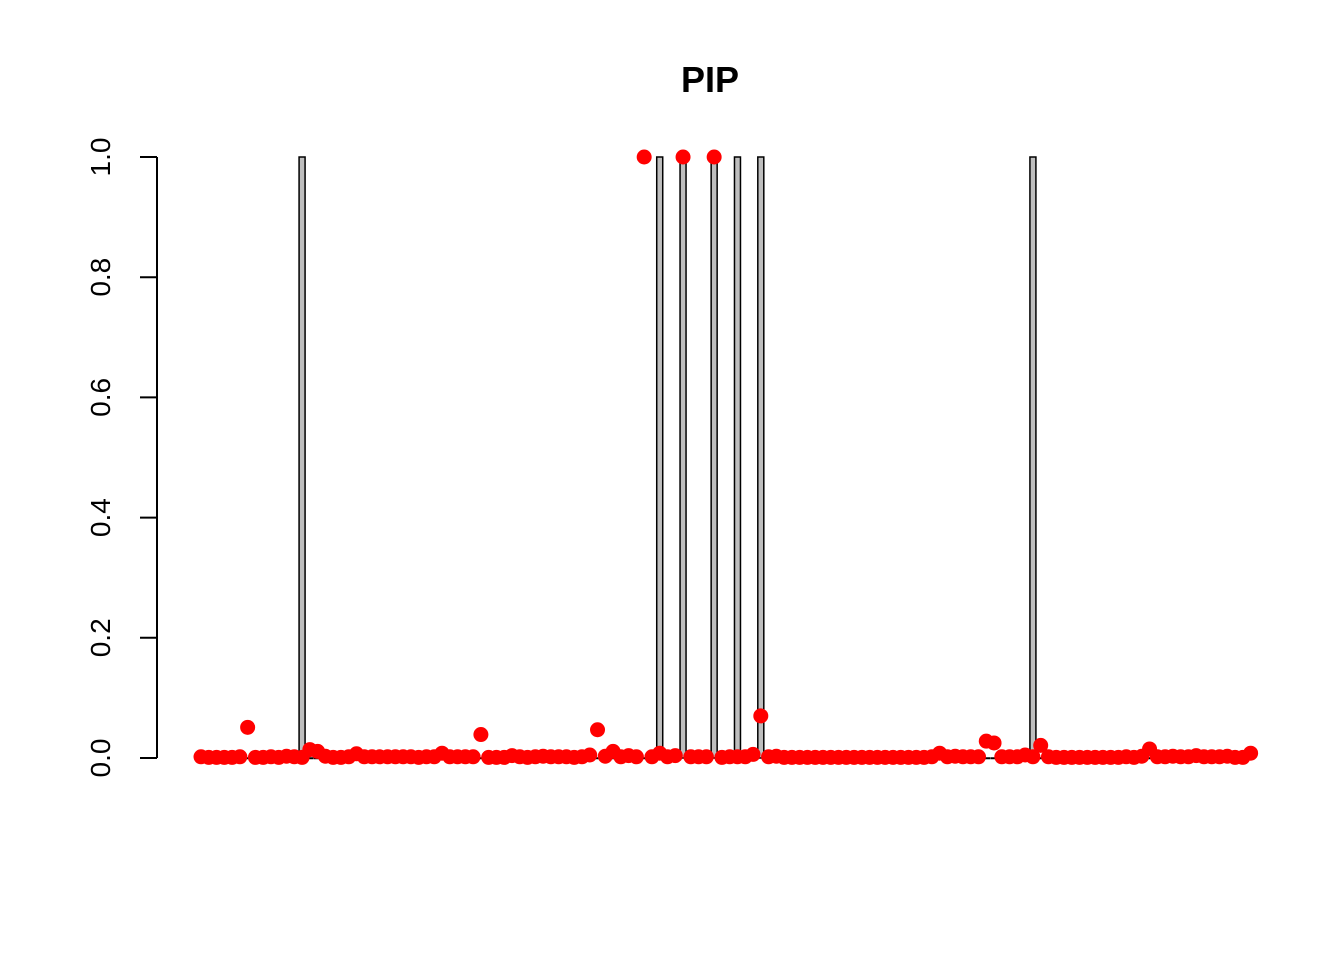  What do you see at coordinates (100, 277) in the screenshot?
I see `y-tick-label: 0.8` at bounding box center [100, 277].